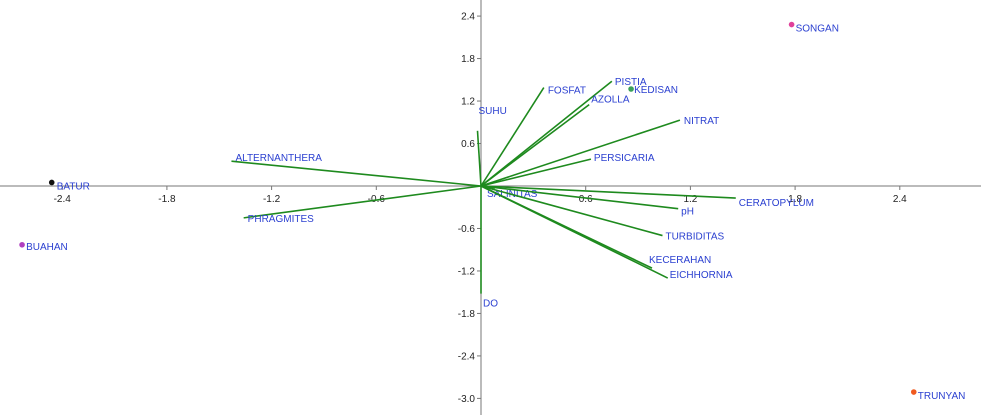 This screenshot has width=981, height=415. What do you see at coordinates (690, 199) in the screenshot?
I see `x-tick-label: 1.2` at bounding box center [690, 199].